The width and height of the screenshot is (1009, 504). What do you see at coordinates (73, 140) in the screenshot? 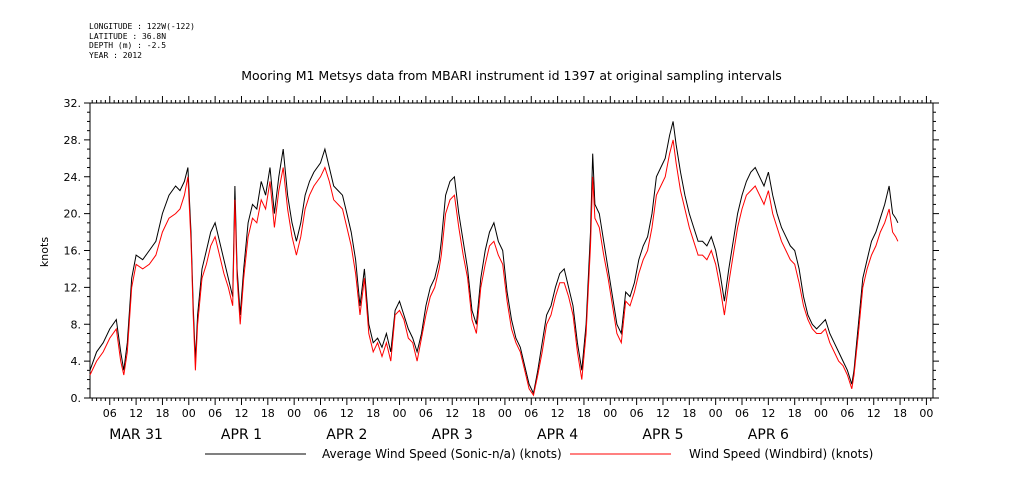
I see `y-tick-label: 28.` at bounding box center [73, 140].